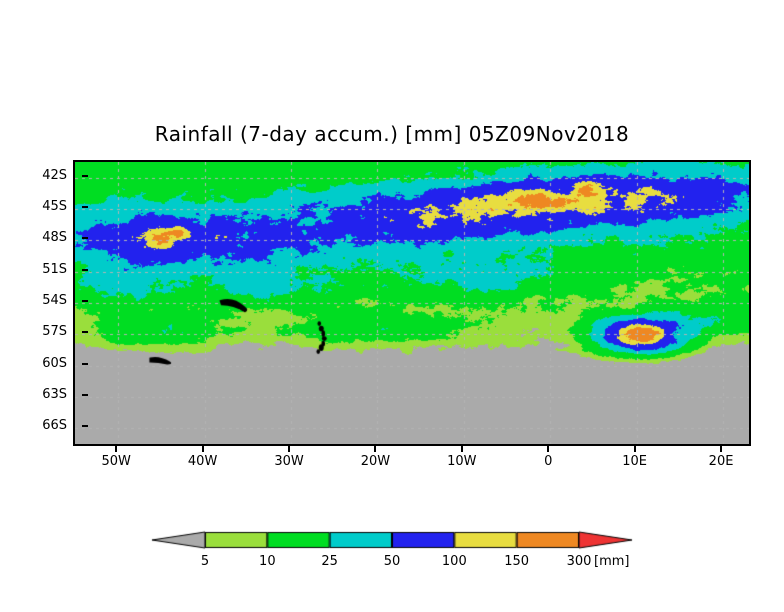 This screenshot has width=784, height=612. What do you see at coordinates (375, 461) in the screenshot?
I see `x-tick-label: 20W` at bounding box center [375, 461].